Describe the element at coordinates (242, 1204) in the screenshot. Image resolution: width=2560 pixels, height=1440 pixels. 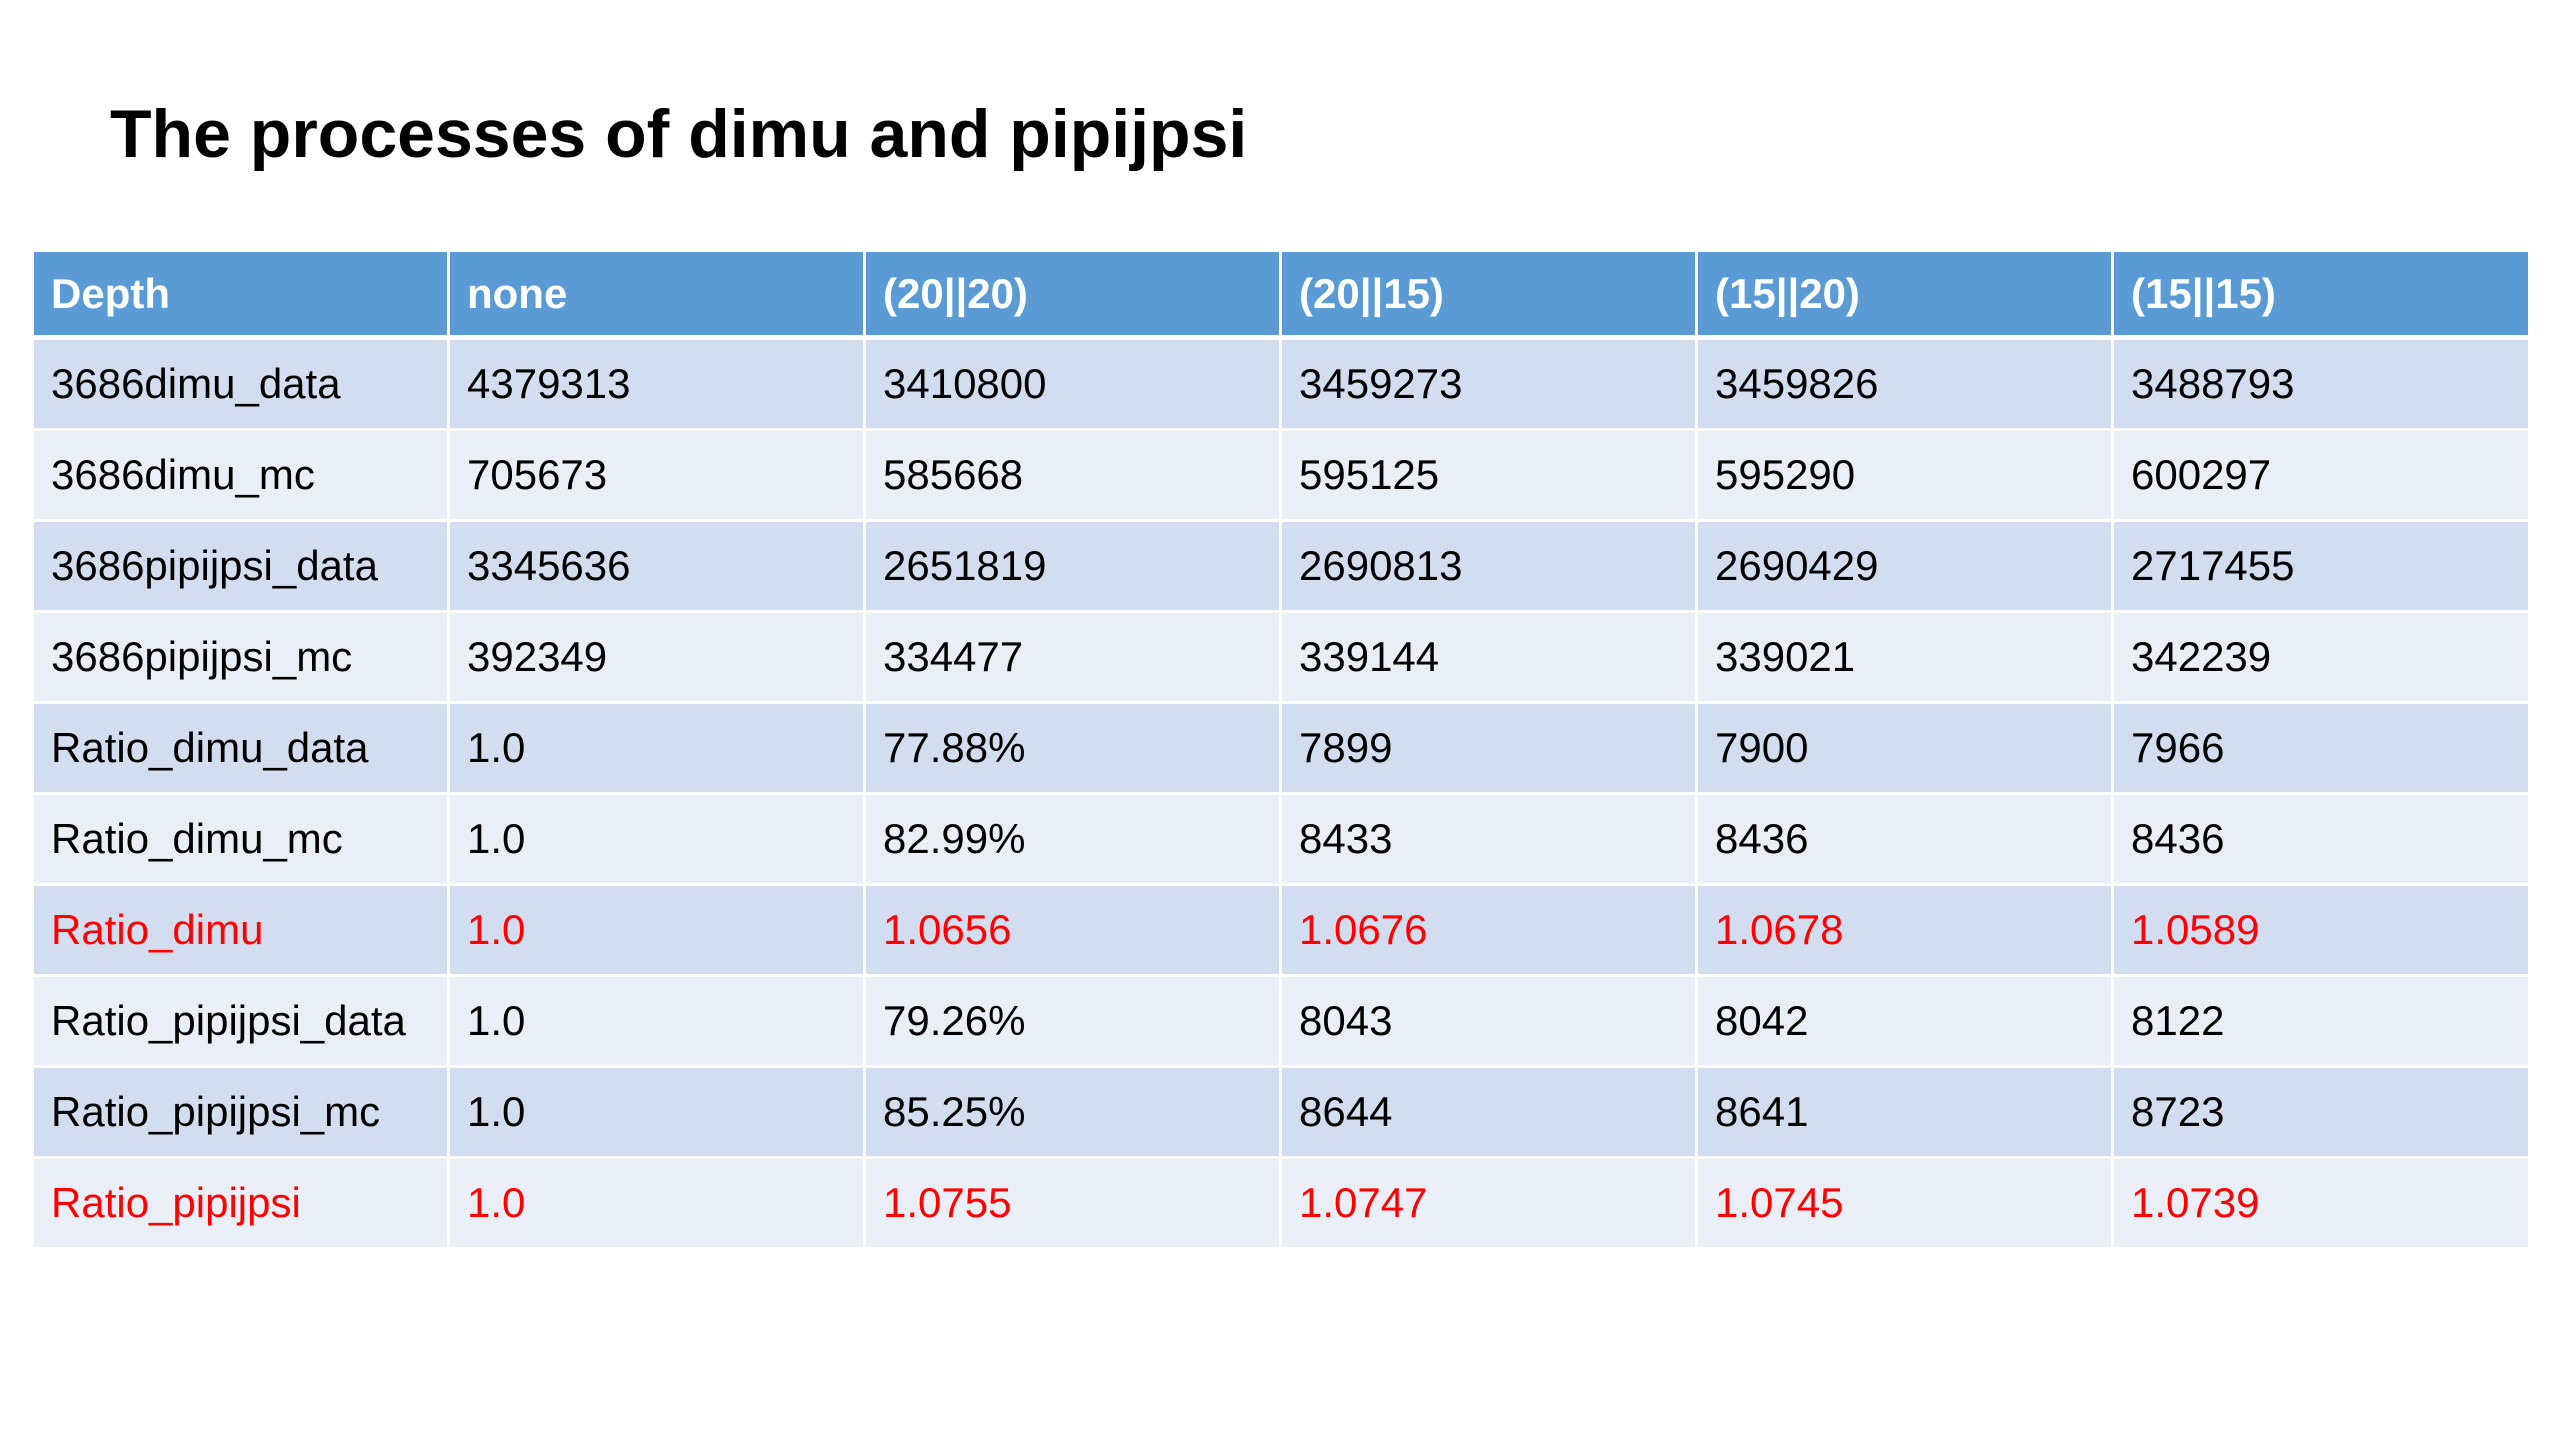
I see `row-label: Ratio_pipijpsi` at that location.